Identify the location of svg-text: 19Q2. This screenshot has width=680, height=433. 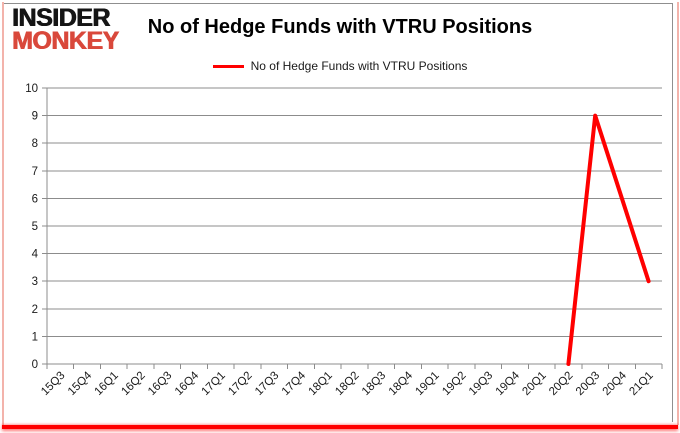
(454, 384).